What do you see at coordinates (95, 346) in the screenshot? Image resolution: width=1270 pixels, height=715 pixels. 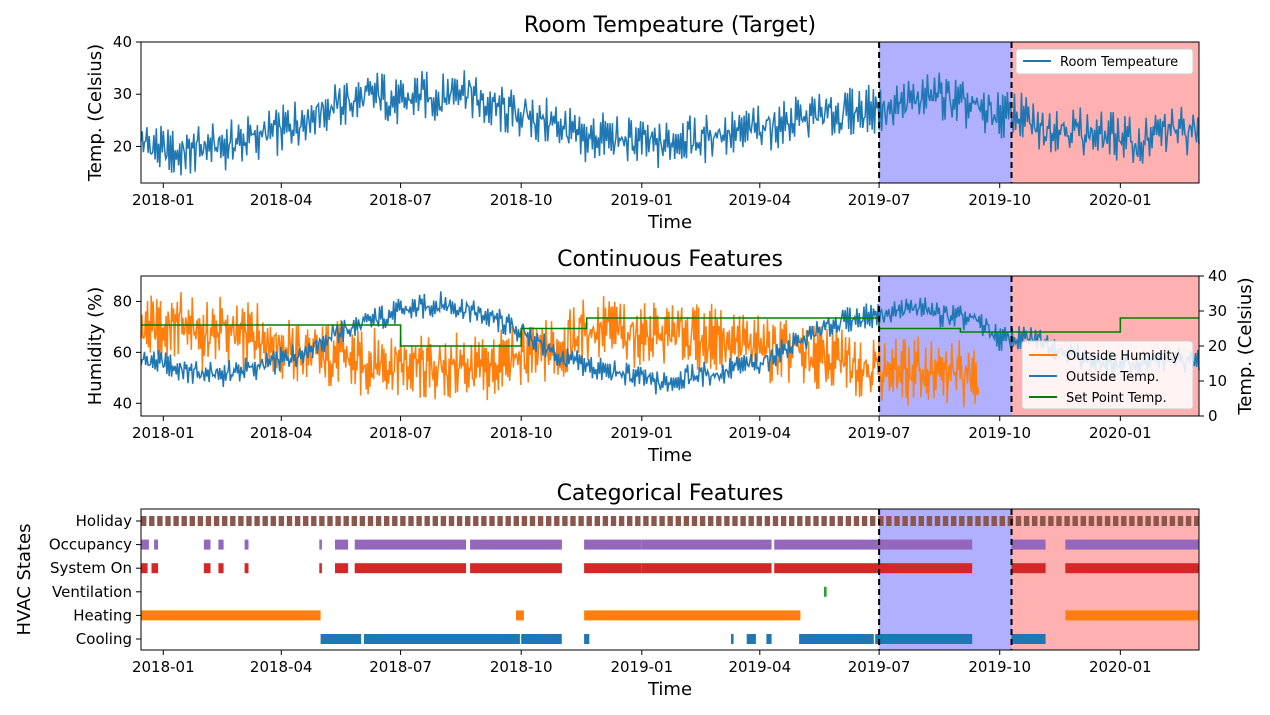 I see `y-axis-label: Humidity (%)` at bounding box center [95, 346].